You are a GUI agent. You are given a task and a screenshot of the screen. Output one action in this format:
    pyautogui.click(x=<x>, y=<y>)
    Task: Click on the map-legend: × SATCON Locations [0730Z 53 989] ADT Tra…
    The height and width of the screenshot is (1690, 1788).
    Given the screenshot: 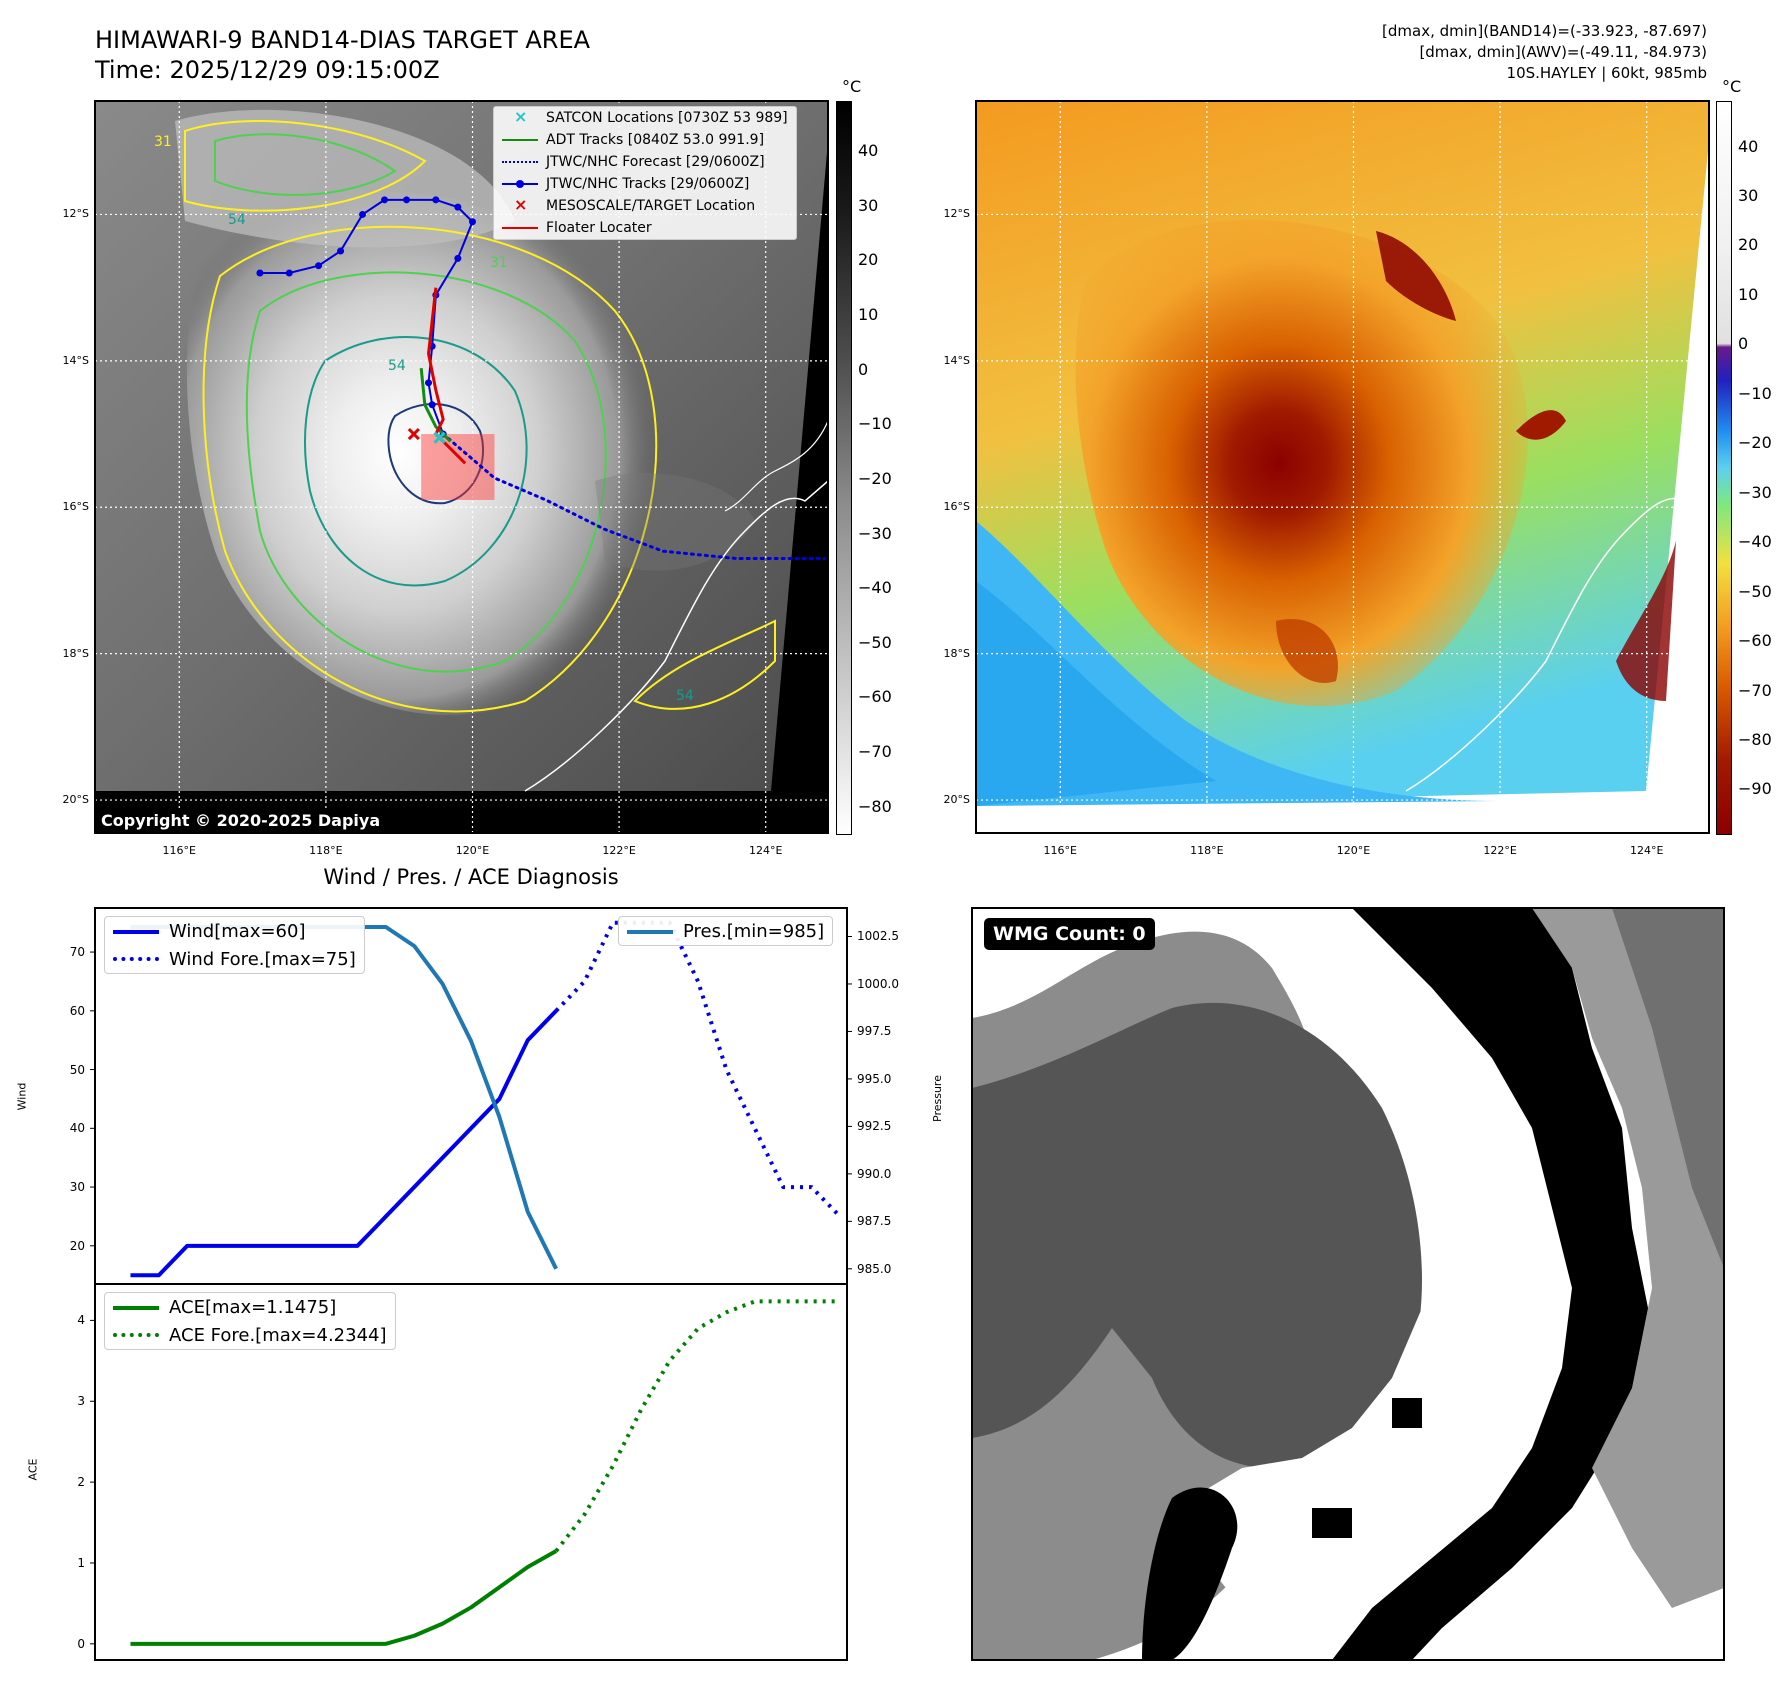 What is the action you would take?
    pyautogui.click(x=645, y=173)
    